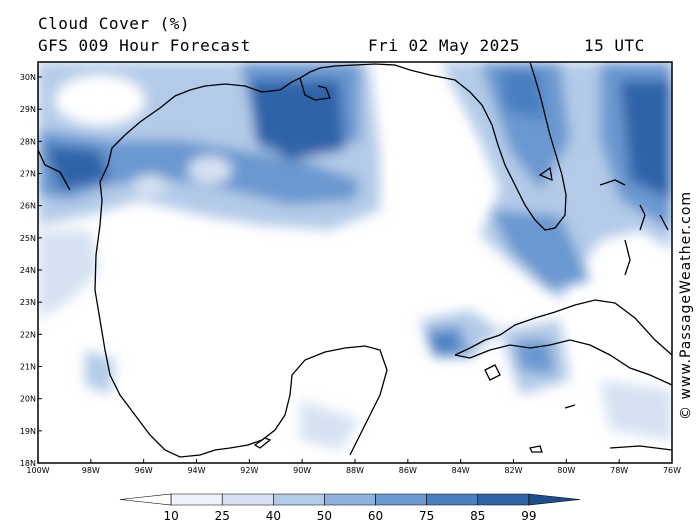 This screenshot has height=525, width=700. I want to click on lat-tick-label: 18N, so click(28, 463).